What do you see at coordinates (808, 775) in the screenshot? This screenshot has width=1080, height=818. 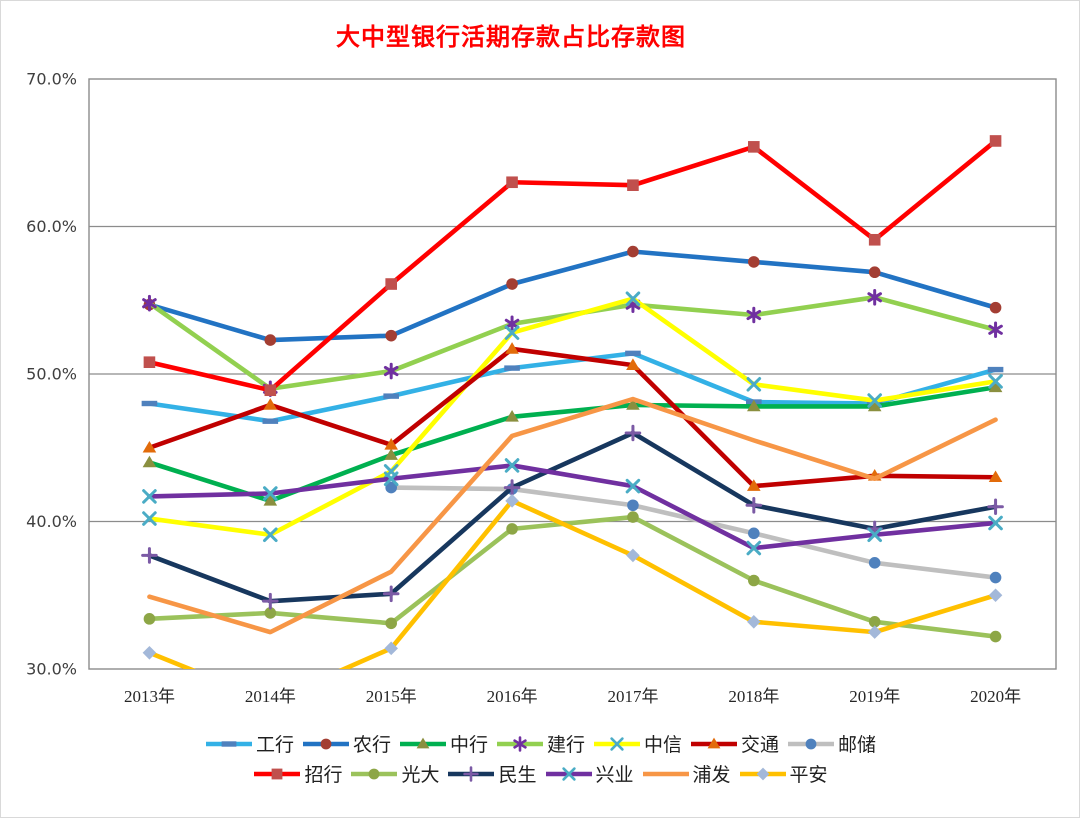 I see `legend-label: 平安` at bounding box center [808, 775].